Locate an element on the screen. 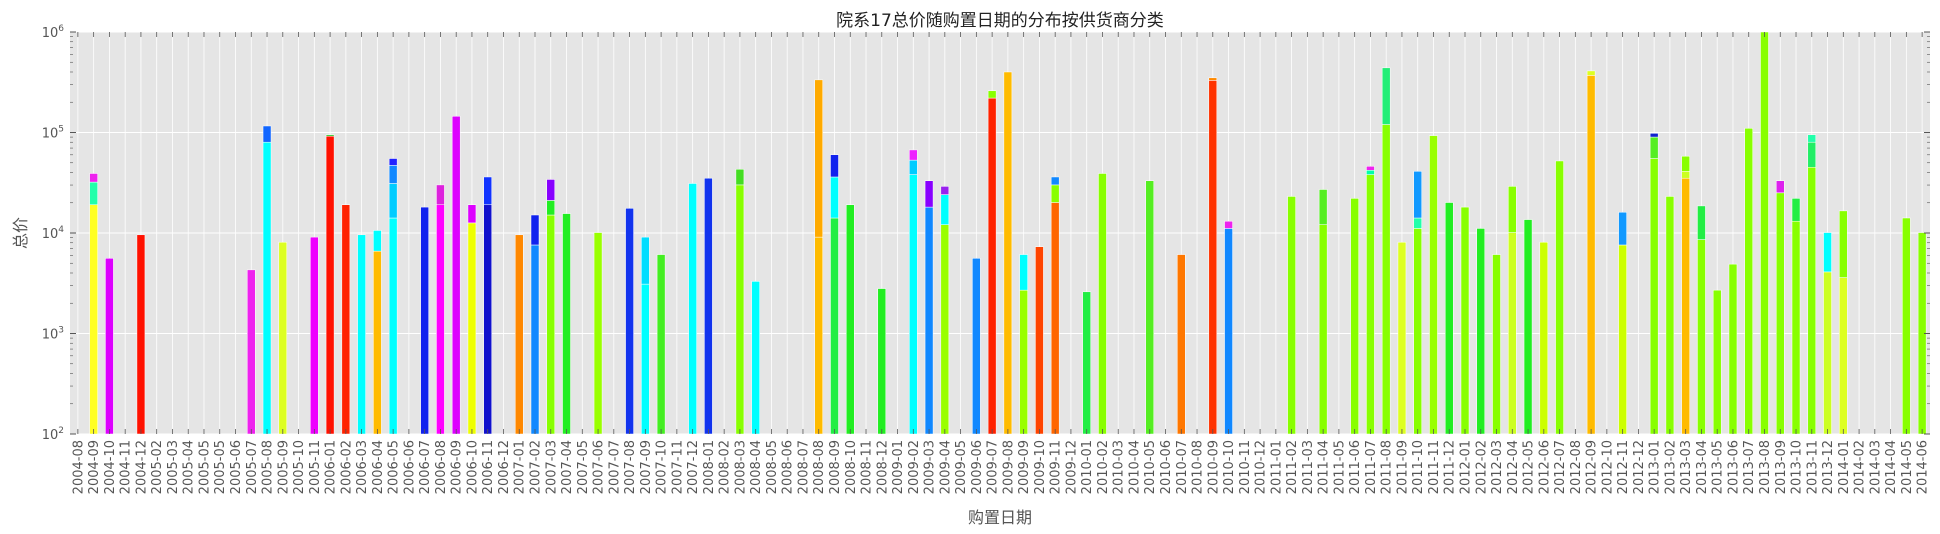  x-tick-label: 2011-05 is located at coordinates (1339, 467).